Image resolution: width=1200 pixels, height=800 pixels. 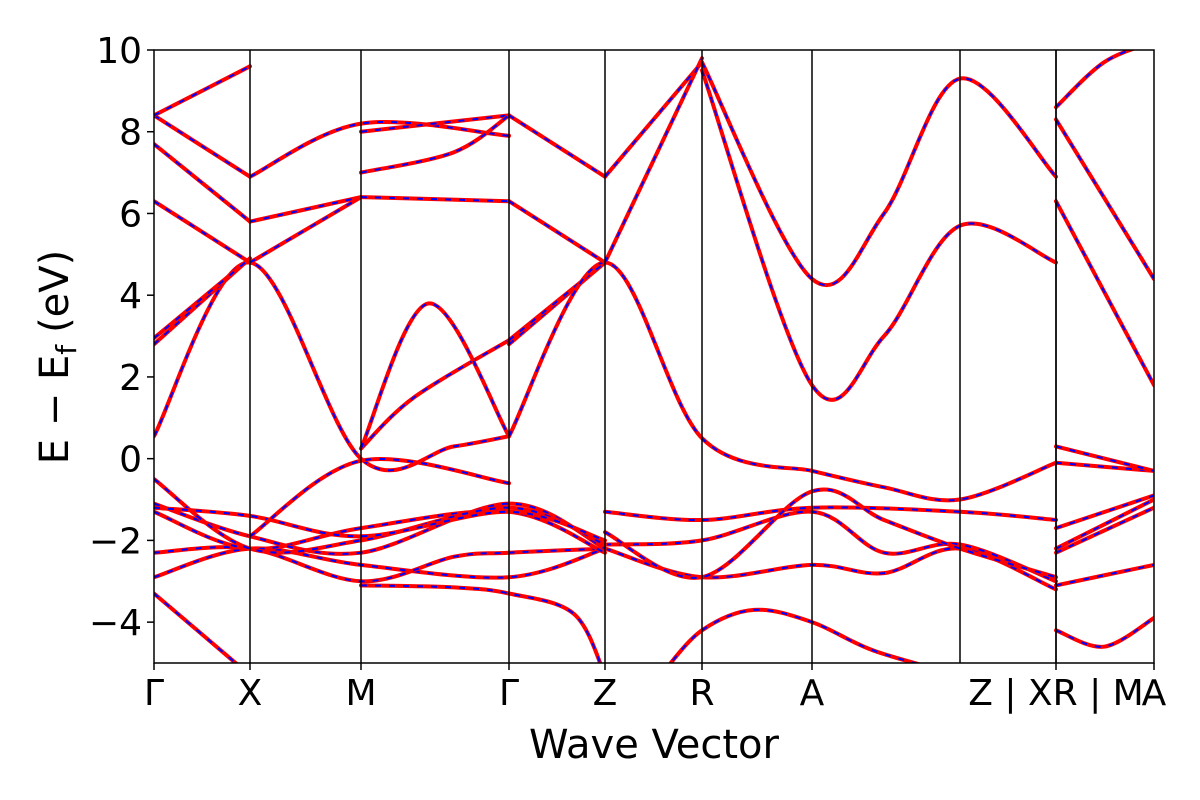 What do you see at coordinates (812, 693) in the screenshot?
I see `x-tick-label-6: A` at bounding box center [812, 693].